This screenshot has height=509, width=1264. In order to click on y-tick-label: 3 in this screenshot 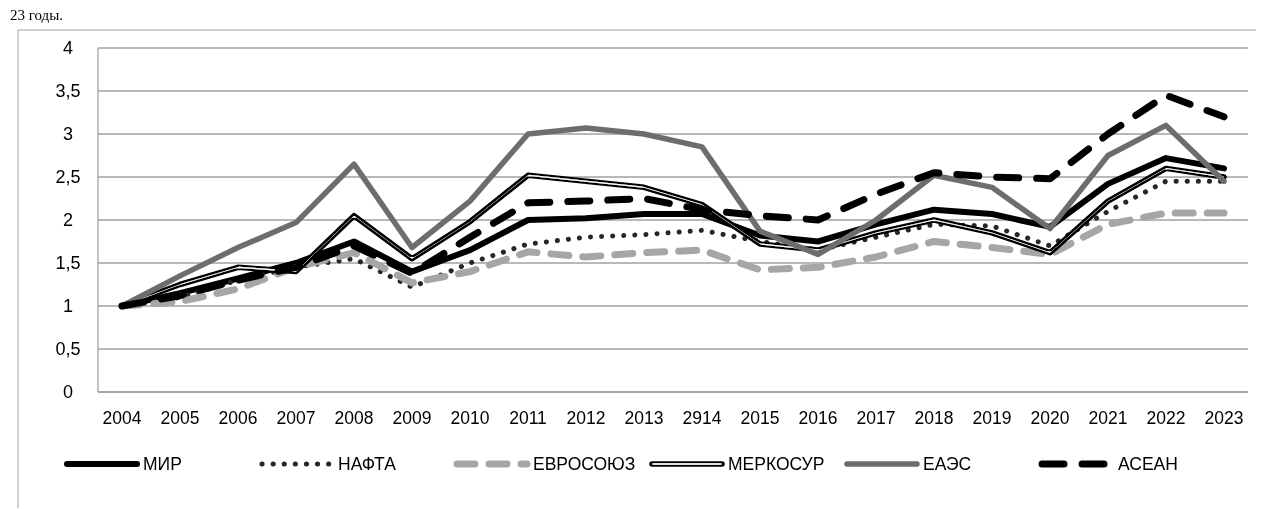, I will do `click(68, 134)`.